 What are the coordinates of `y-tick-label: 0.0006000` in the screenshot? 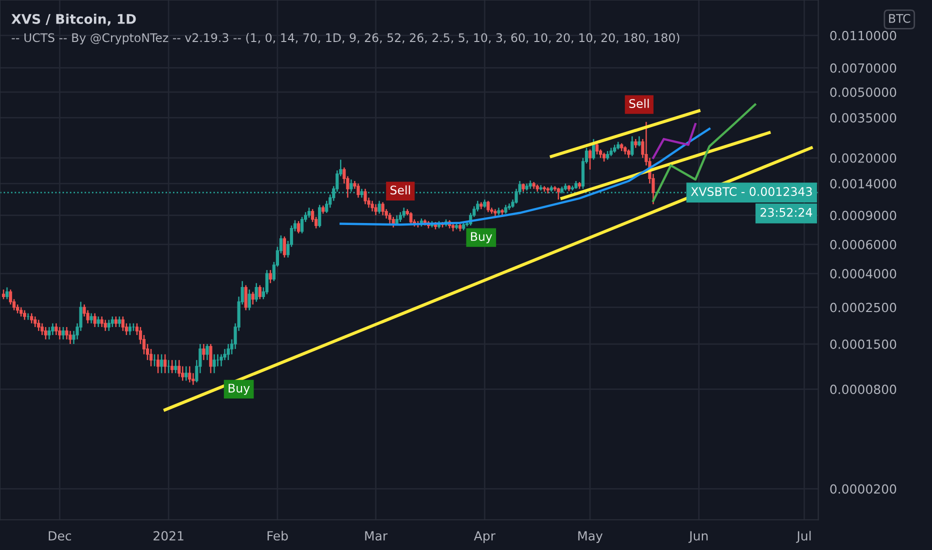 It's located at (863, 245).